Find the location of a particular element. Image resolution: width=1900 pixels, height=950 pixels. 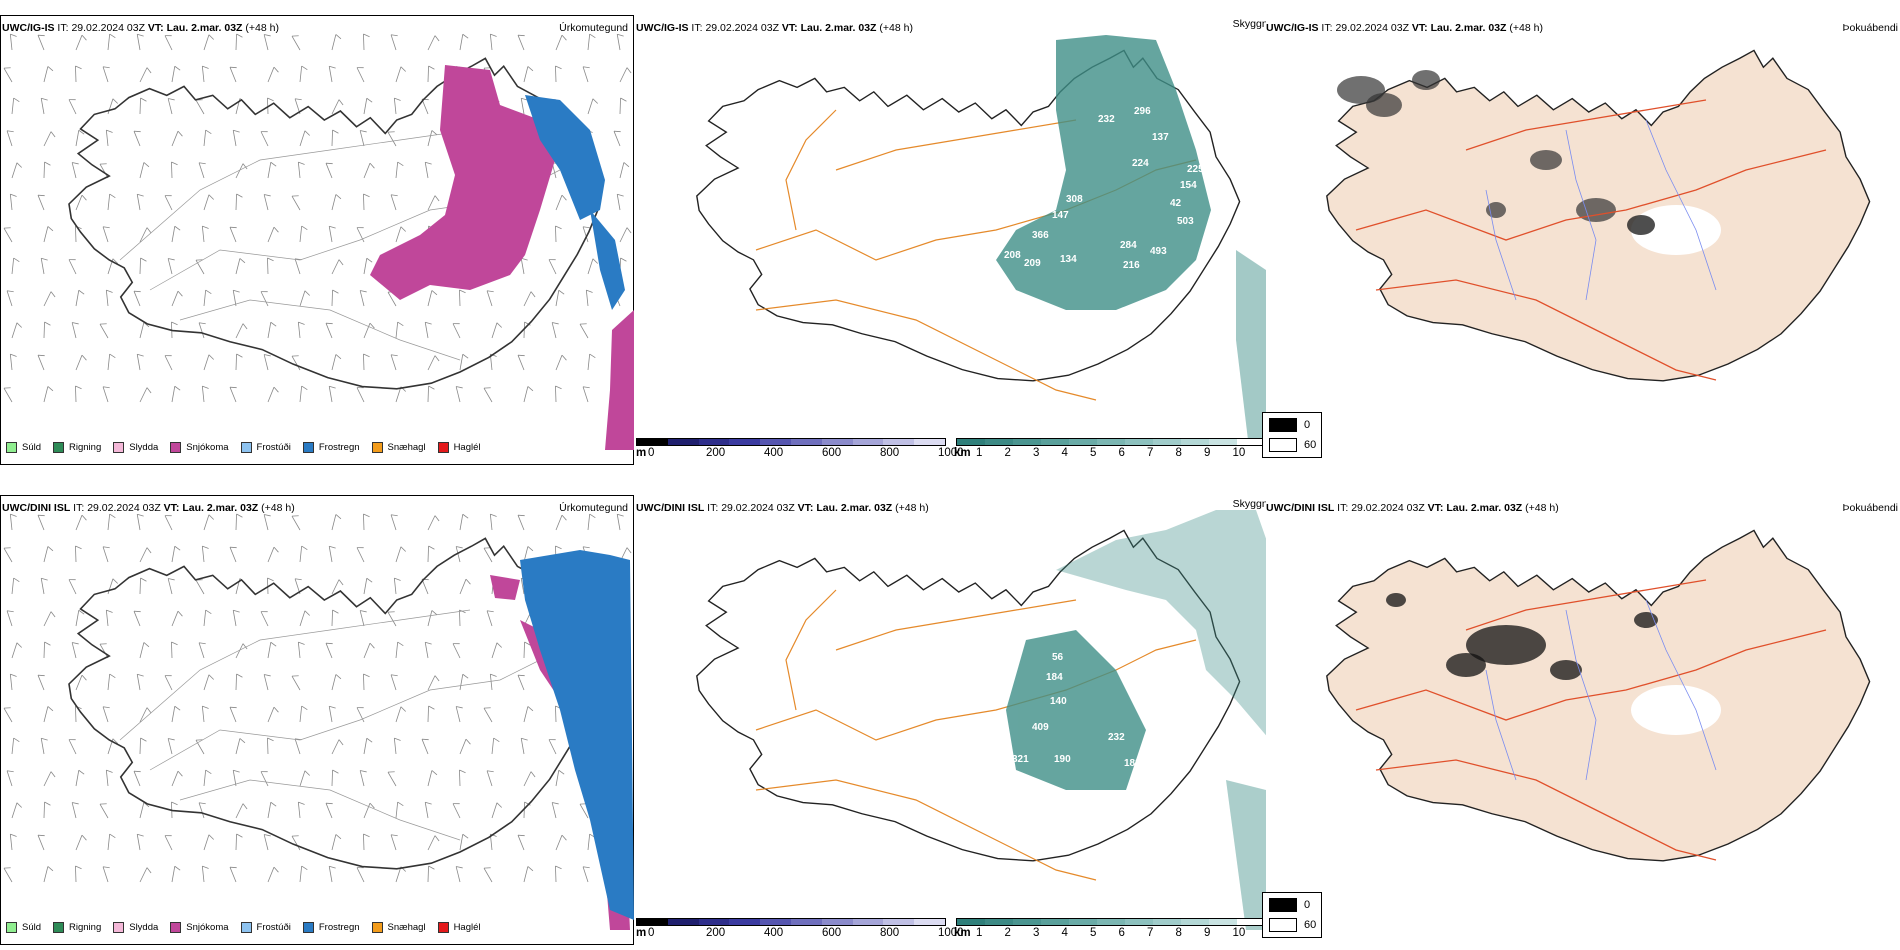

legend-item: Súld is located at coordinates (23, 927).